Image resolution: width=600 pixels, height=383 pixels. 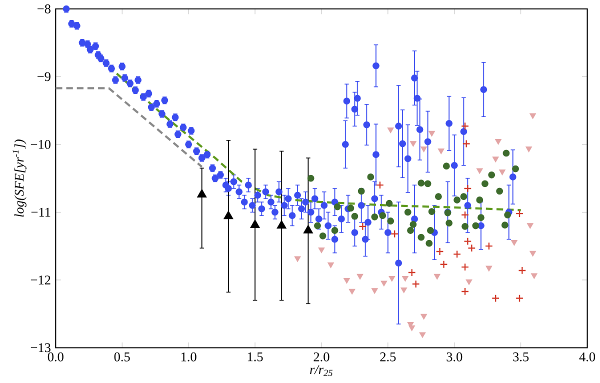 What do you see at coordinates (44, 9) in the screenshot?
I see `y-tick-label: −8` at bounding box center [44, 9].